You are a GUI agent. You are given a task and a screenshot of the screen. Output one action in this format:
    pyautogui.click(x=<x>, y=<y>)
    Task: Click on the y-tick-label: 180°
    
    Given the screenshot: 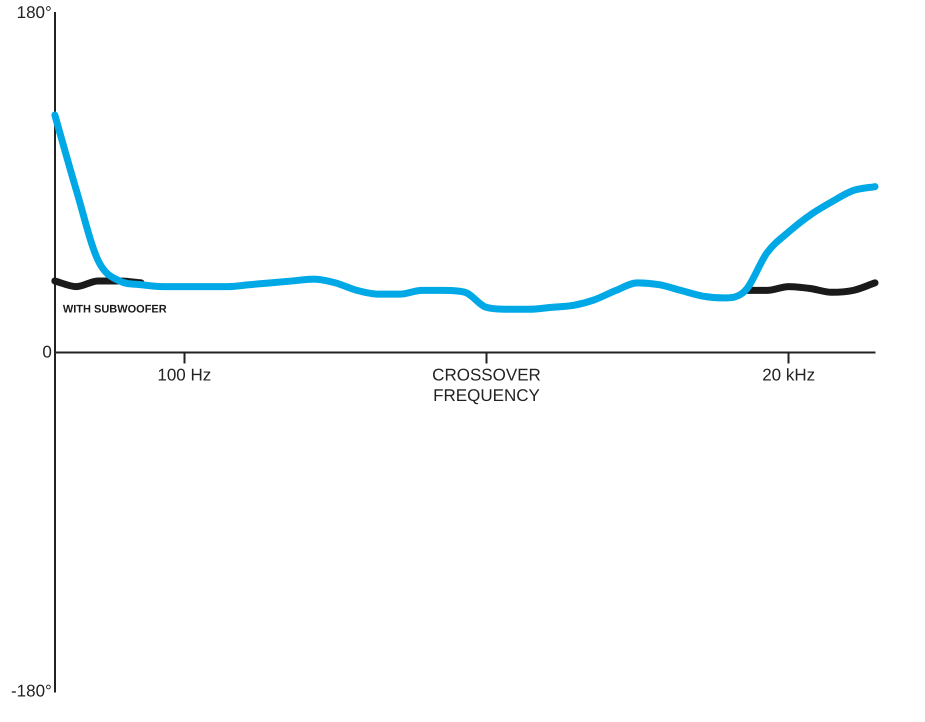 What is the action you would take?
    pyautogui.click(x=34, y=12)
    